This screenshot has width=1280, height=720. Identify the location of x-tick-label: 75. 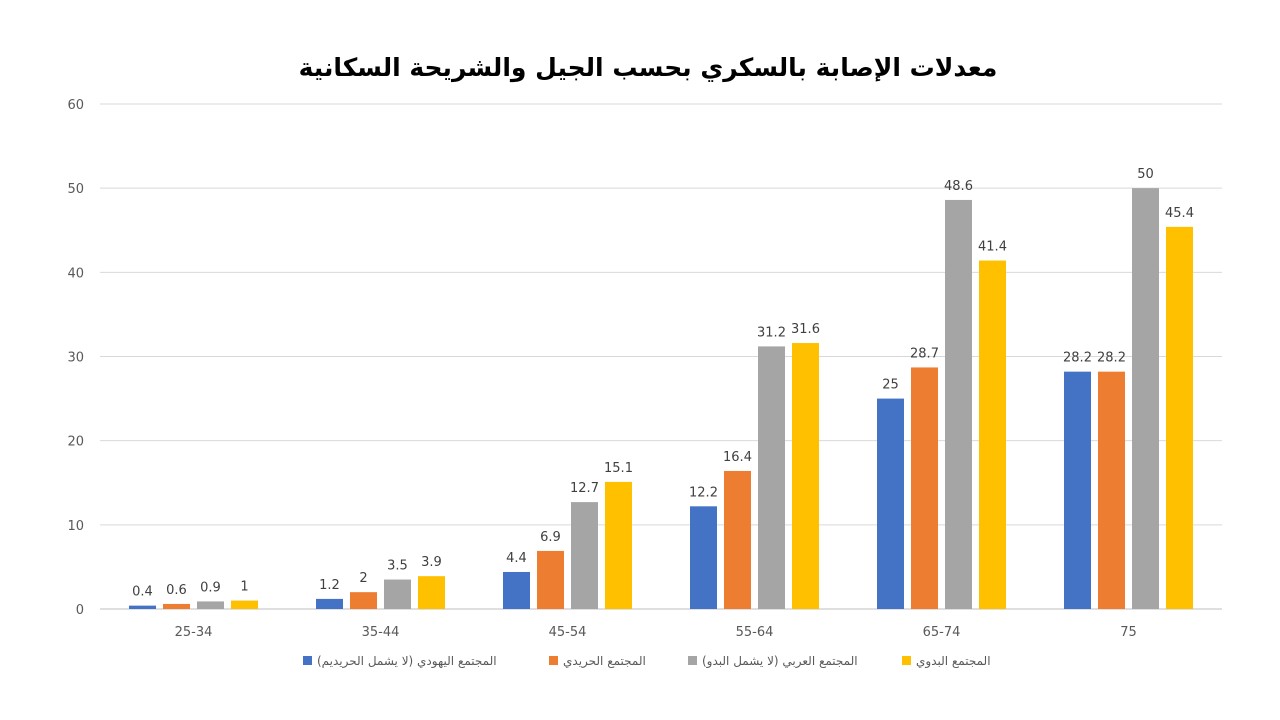
(1128, 632).